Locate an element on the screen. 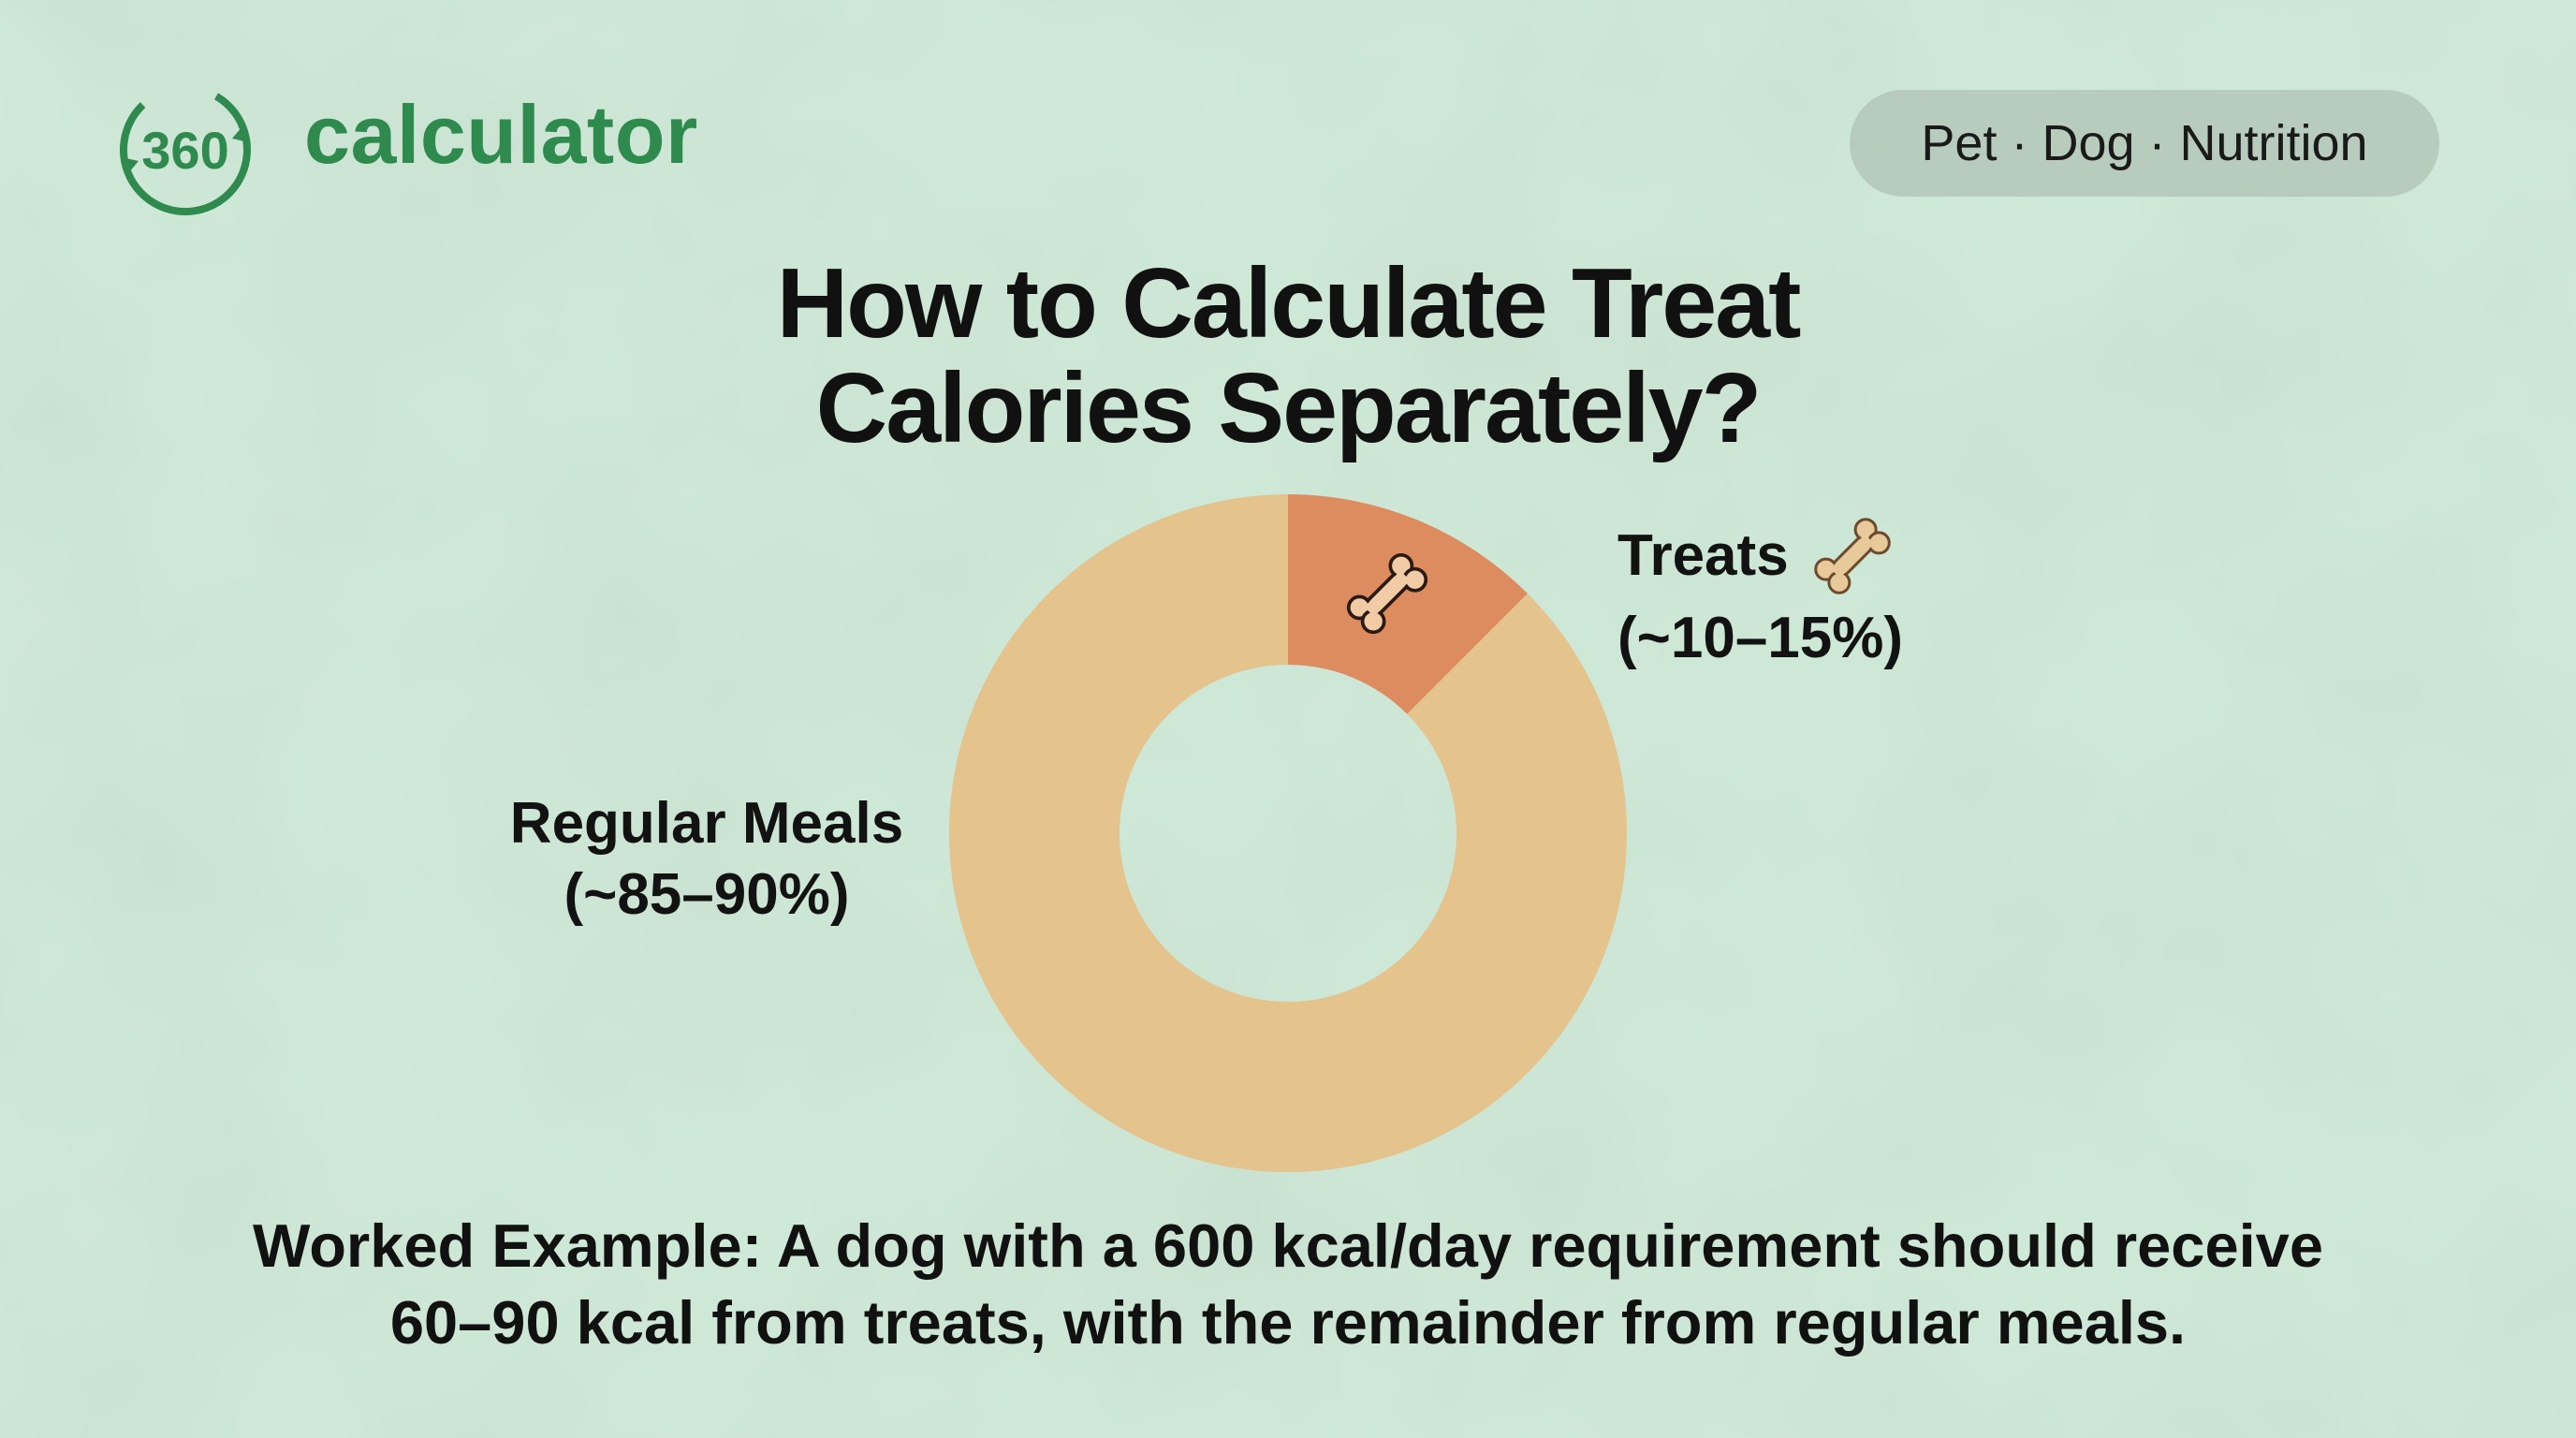  title-line-1: How to Calculate Treat is located at coordinates (1289, 303).